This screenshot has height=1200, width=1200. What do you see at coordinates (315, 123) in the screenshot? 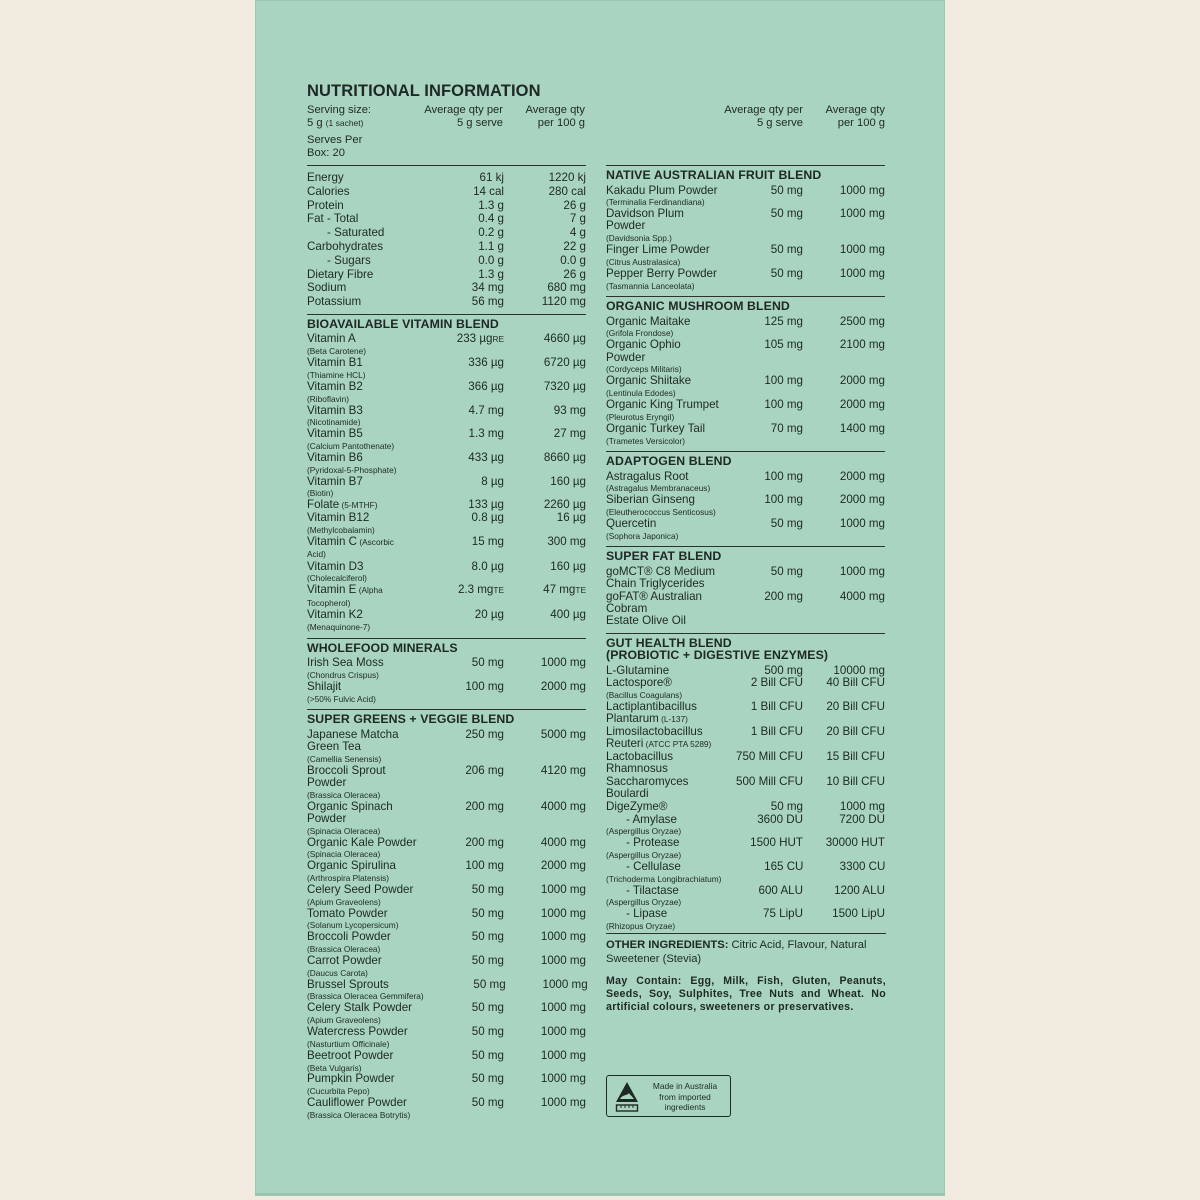
I see `serving-size-value: 5 g` at bounding box center [315, 123].